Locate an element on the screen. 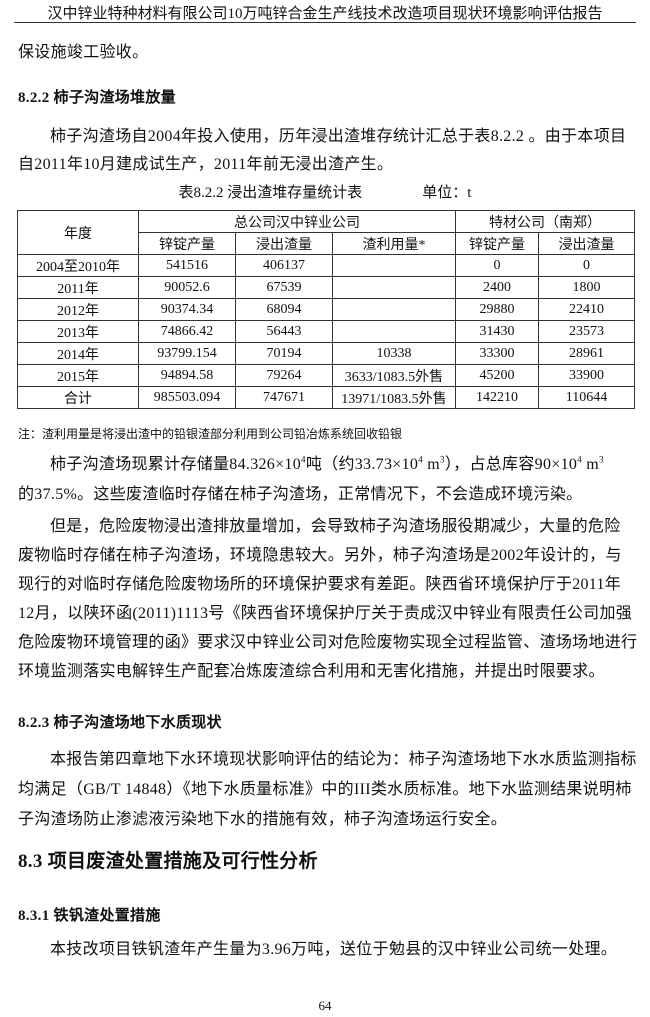  paragraph-line: 自2011年10月建成试生产，2011年前无浸出渣产生。 is located at coordinates (206, 164).